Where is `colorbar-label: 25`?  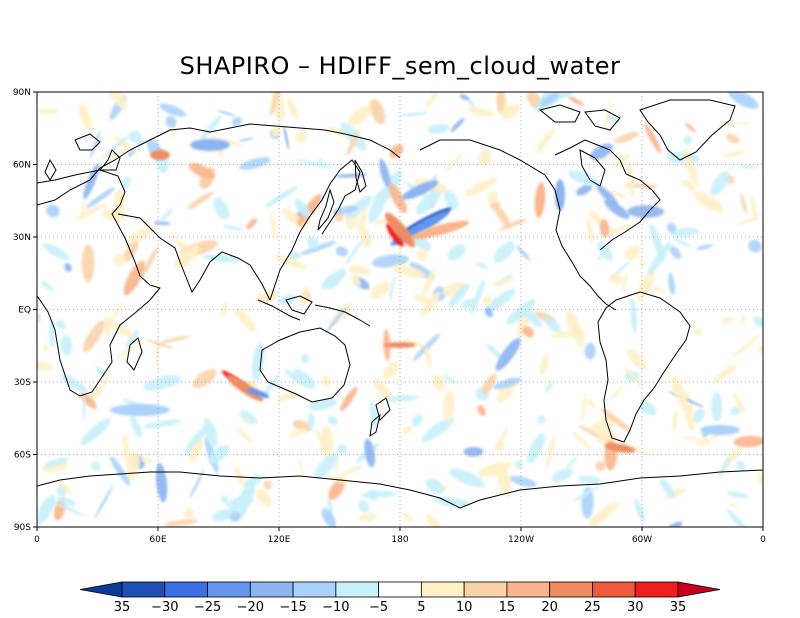 colorbar-label: 25 is located at coordinates (592, 607).